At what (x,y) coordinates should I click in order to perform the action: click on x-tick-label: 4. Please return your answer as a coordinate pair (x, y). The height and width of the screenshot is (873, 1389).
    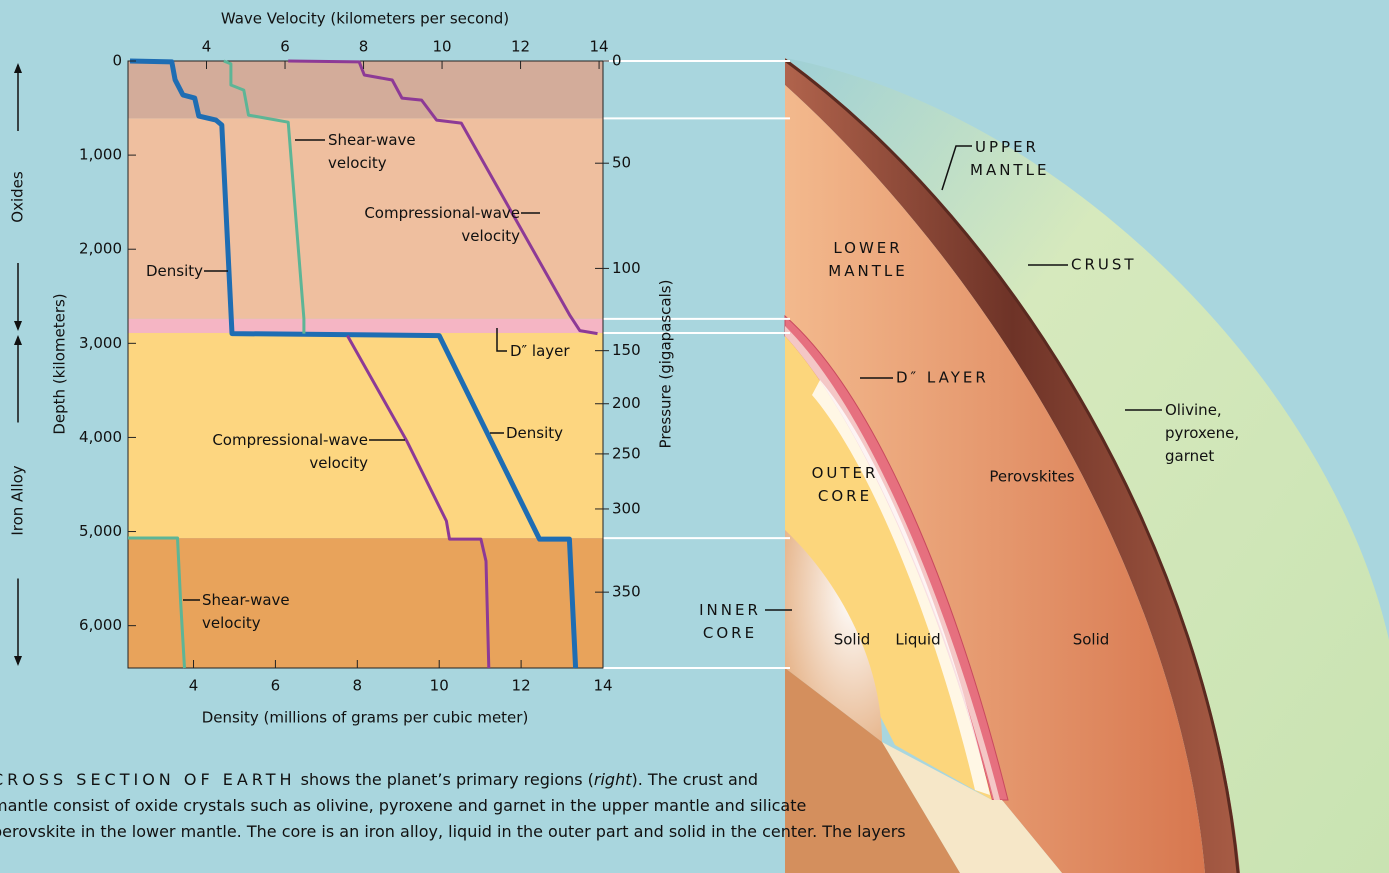
    Looking at the image, I should click on (194, 686).